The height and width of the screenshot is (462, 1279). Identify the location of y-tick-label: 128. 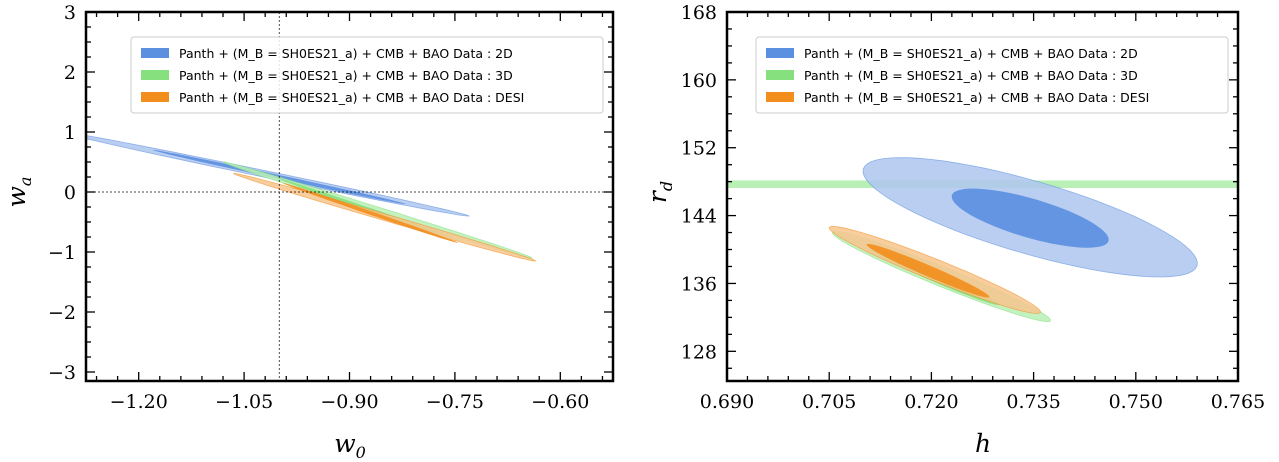
(699, 352).